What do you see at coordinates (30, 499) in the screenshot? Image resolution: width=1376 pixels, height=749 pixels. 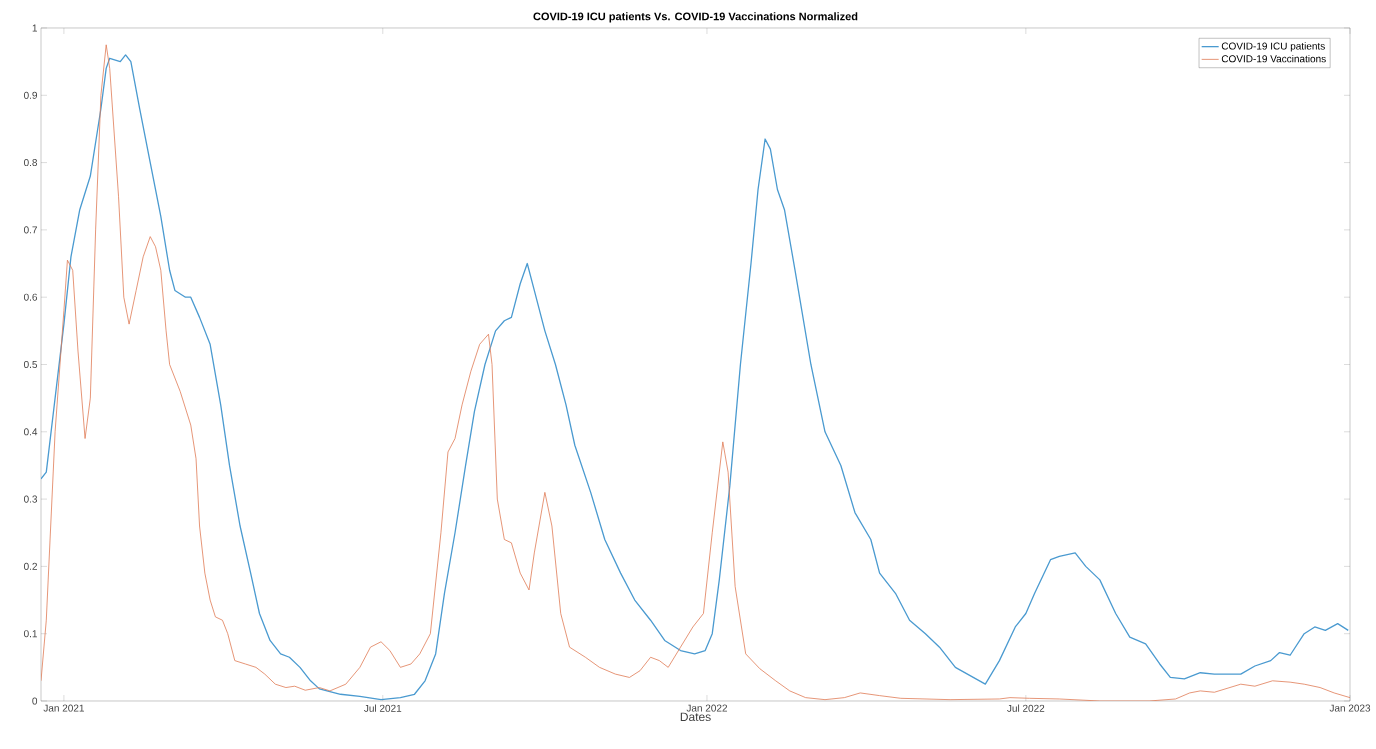 I see `y-tick-label: 0.3` at bounding box center [30, 499].